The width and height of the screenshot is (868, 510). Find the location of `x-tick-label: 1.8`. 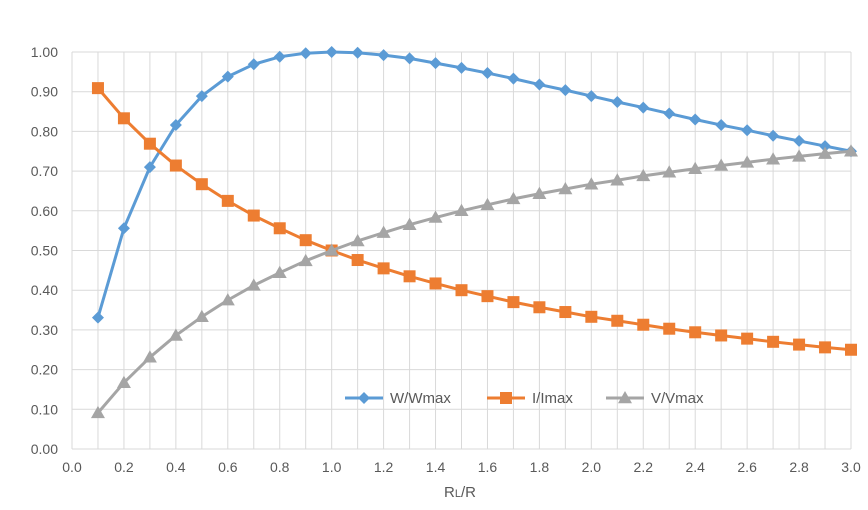

x-tick-label: 1.8 is located at coordinates (540, 467).